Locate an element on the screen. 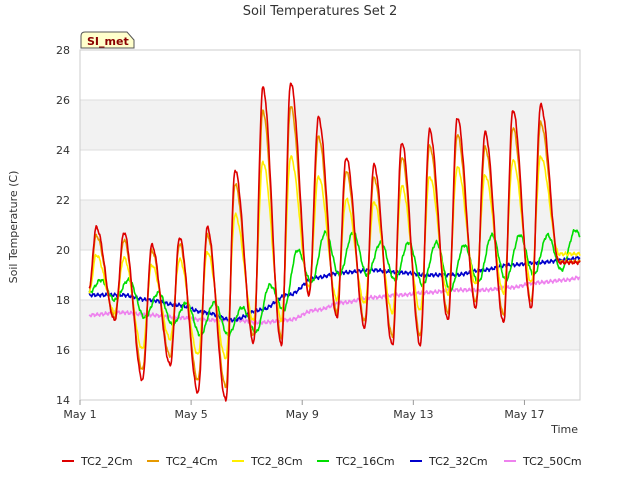 The height and width of the screenshot is (480, 640). legend-item-tc2_2cm: TC2_2Cm is located at coordinates (97, 461).